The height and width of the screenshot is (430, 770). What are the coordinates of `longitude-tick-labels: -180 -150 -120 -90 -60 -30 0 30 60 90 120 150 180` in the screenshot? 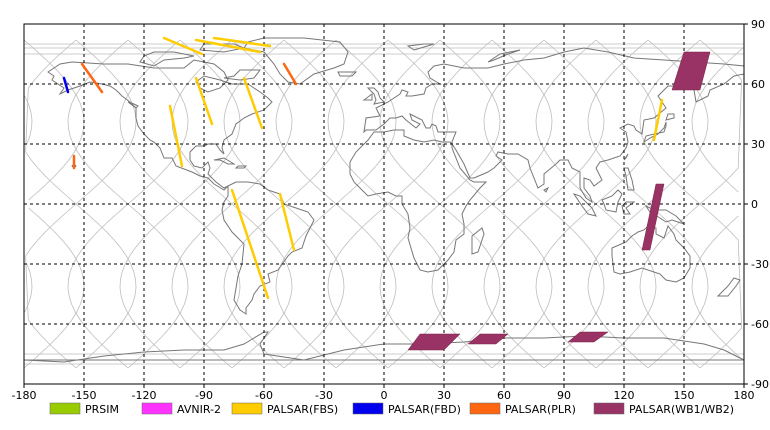 It's located at (383, 393).